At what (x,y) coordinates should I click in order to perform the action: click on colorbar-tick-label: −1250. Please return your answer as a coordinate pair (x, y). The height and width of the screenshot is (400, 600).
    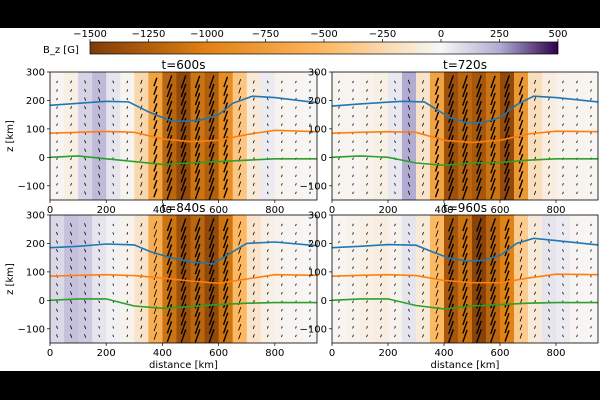
    Looking at the image, I should click on (149, 34).